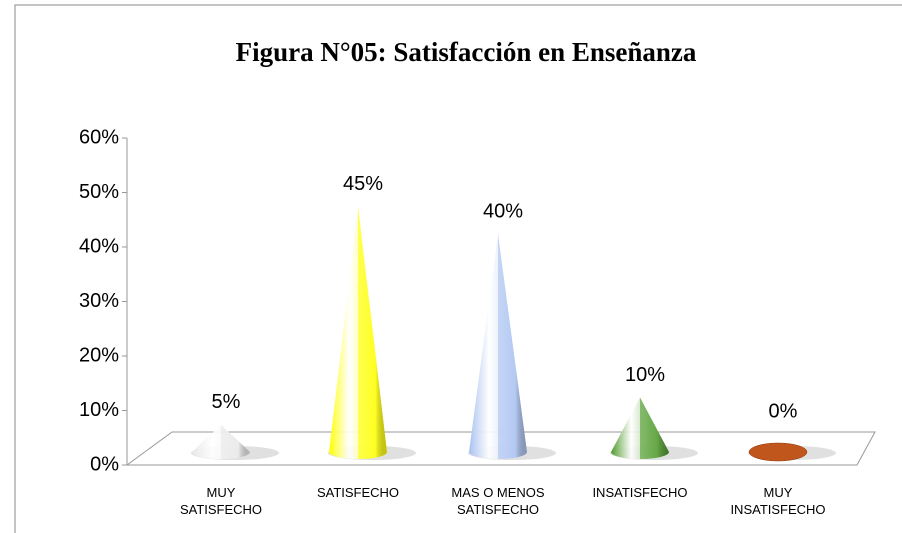 Image resolution: width=902 pixels, height=533 pixels. Describe the element at coordinates (99, 192) in the screenshot. I see `y-tick-label: 50%` at that location.